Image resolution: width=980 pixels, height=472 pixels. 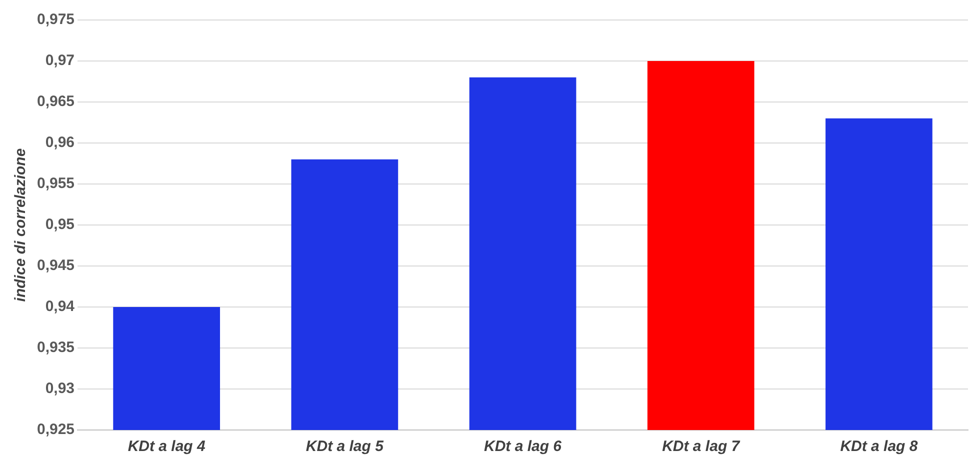 What do you see at coordinates (879, 447) in the screenshot?
I see `x-tick-label: KDt a lag 8` at bounding box center [879, 447].